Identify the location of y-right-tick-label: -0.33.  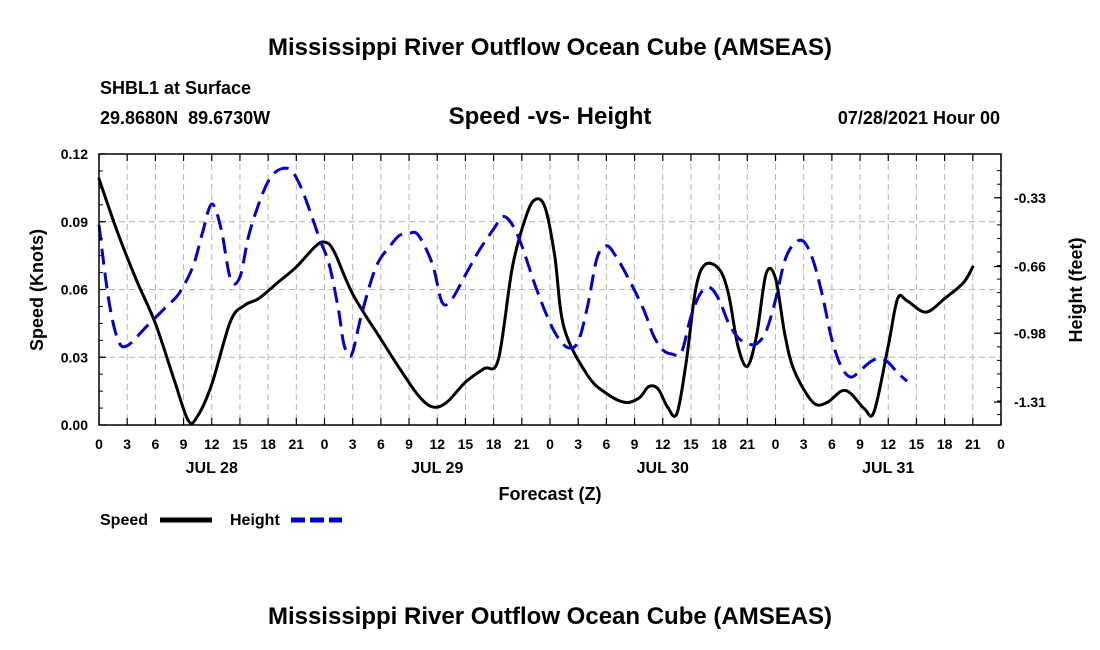
(1030, 198).